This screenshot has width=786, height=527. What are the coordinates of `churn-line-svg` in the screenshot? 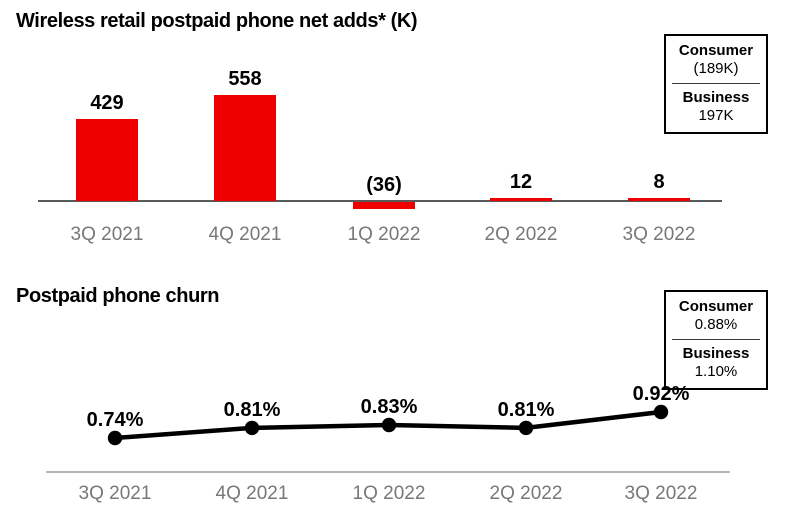 It's located at (388, 425).